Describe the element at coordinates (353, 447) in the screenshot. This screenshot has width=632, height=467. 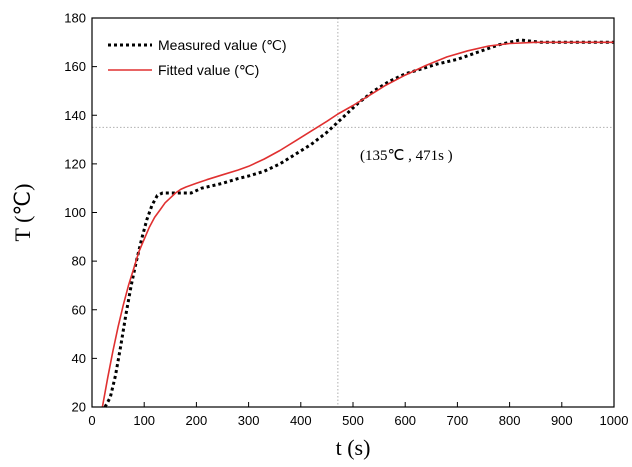
I see `x-axis-title: t (s)` at that location.